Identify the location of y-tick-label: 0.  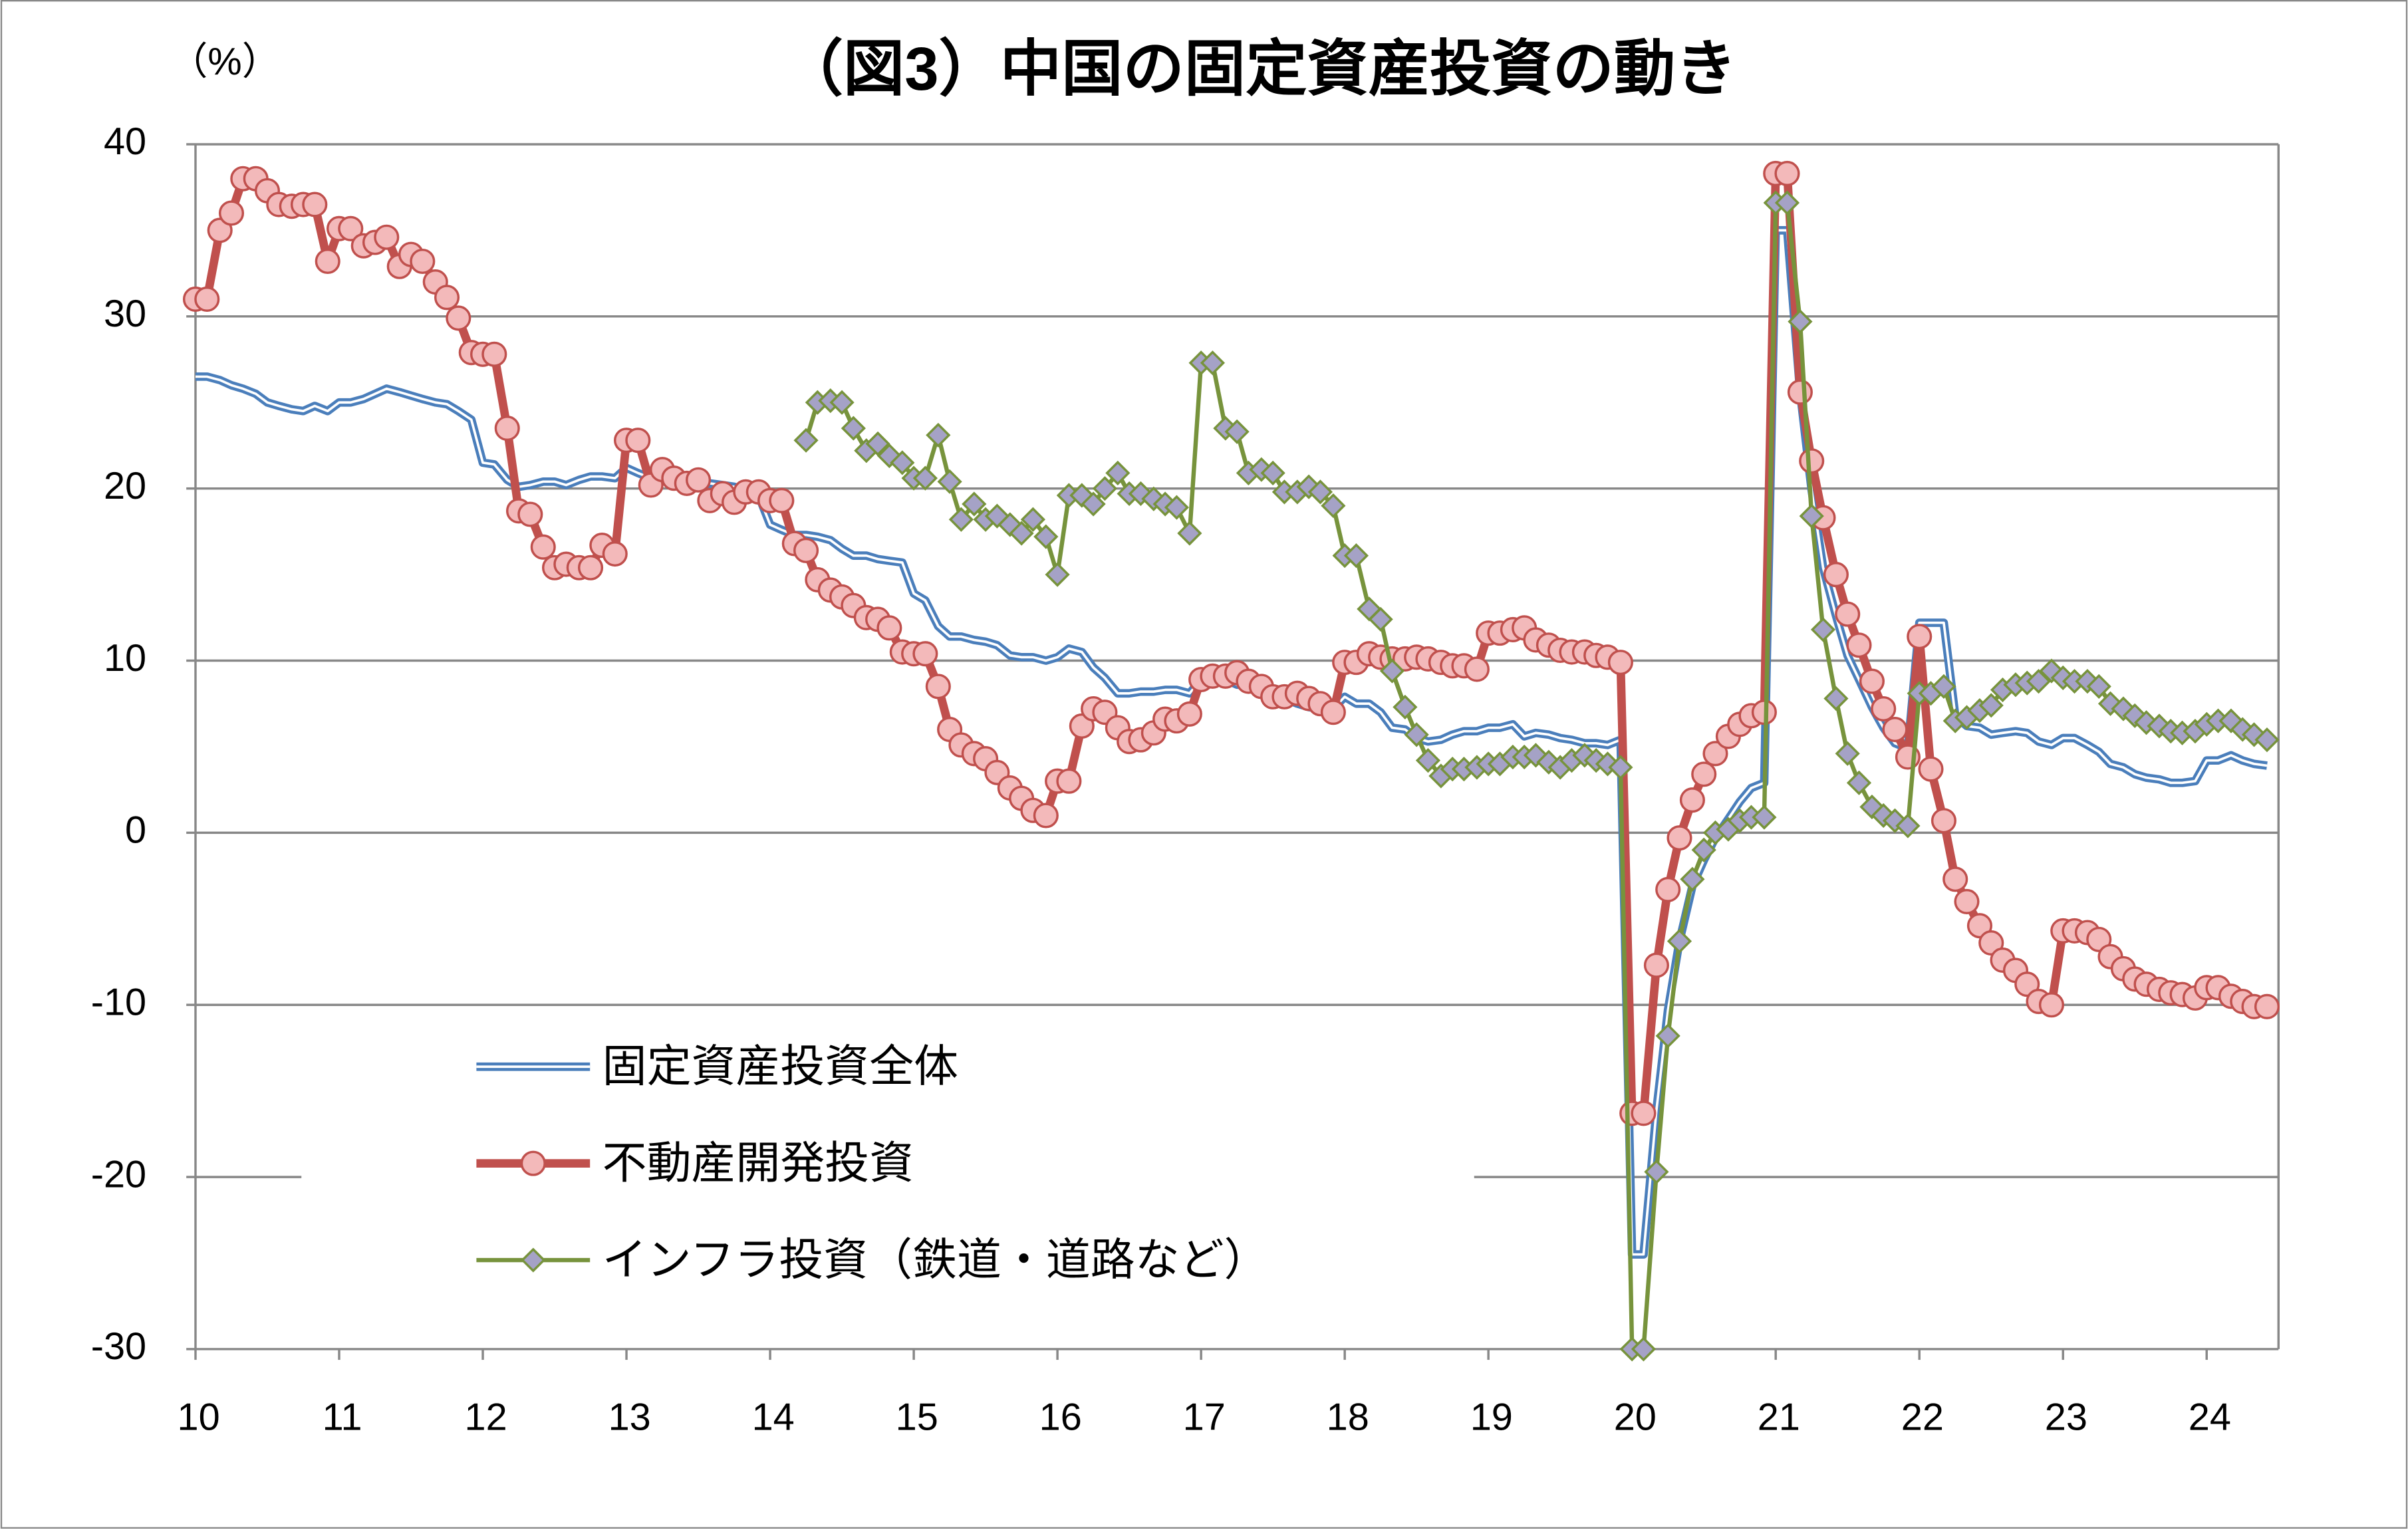
(135, 830).